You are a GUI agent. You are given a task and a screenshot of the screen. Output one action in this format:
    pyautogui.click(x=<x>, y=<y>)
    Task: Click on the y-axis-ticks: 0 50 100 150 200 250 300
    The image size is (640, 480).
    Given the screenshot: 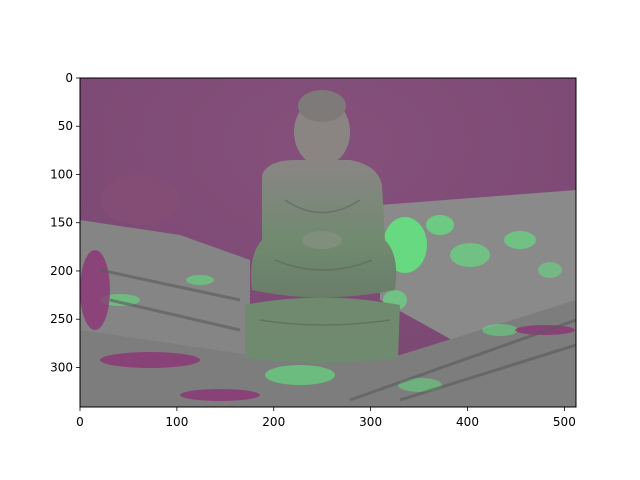 What is the action you would take?
    pyautogui.click(x=65, y=222)
    